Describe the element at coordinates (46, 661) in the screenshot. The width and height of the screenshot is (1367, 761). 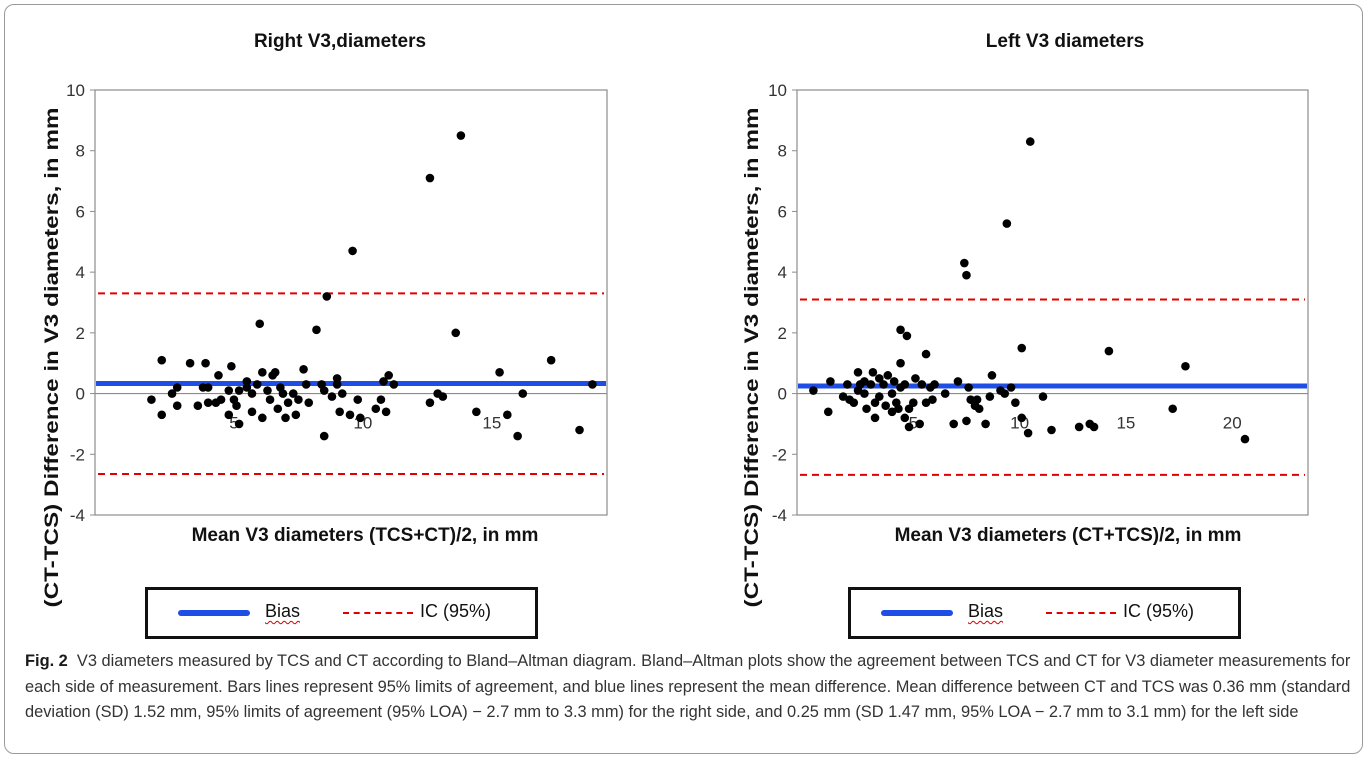
I see `caption-label: Fig. 2` at that location.